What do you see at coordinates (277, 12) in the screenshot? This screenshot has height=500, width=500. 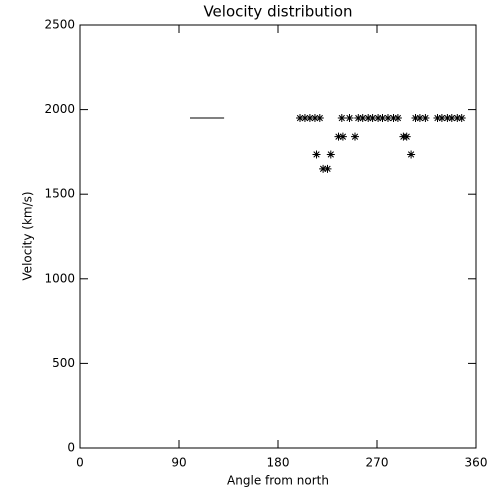 I see `chart-title: Velocity distribution` at bounding box center [277, 12].